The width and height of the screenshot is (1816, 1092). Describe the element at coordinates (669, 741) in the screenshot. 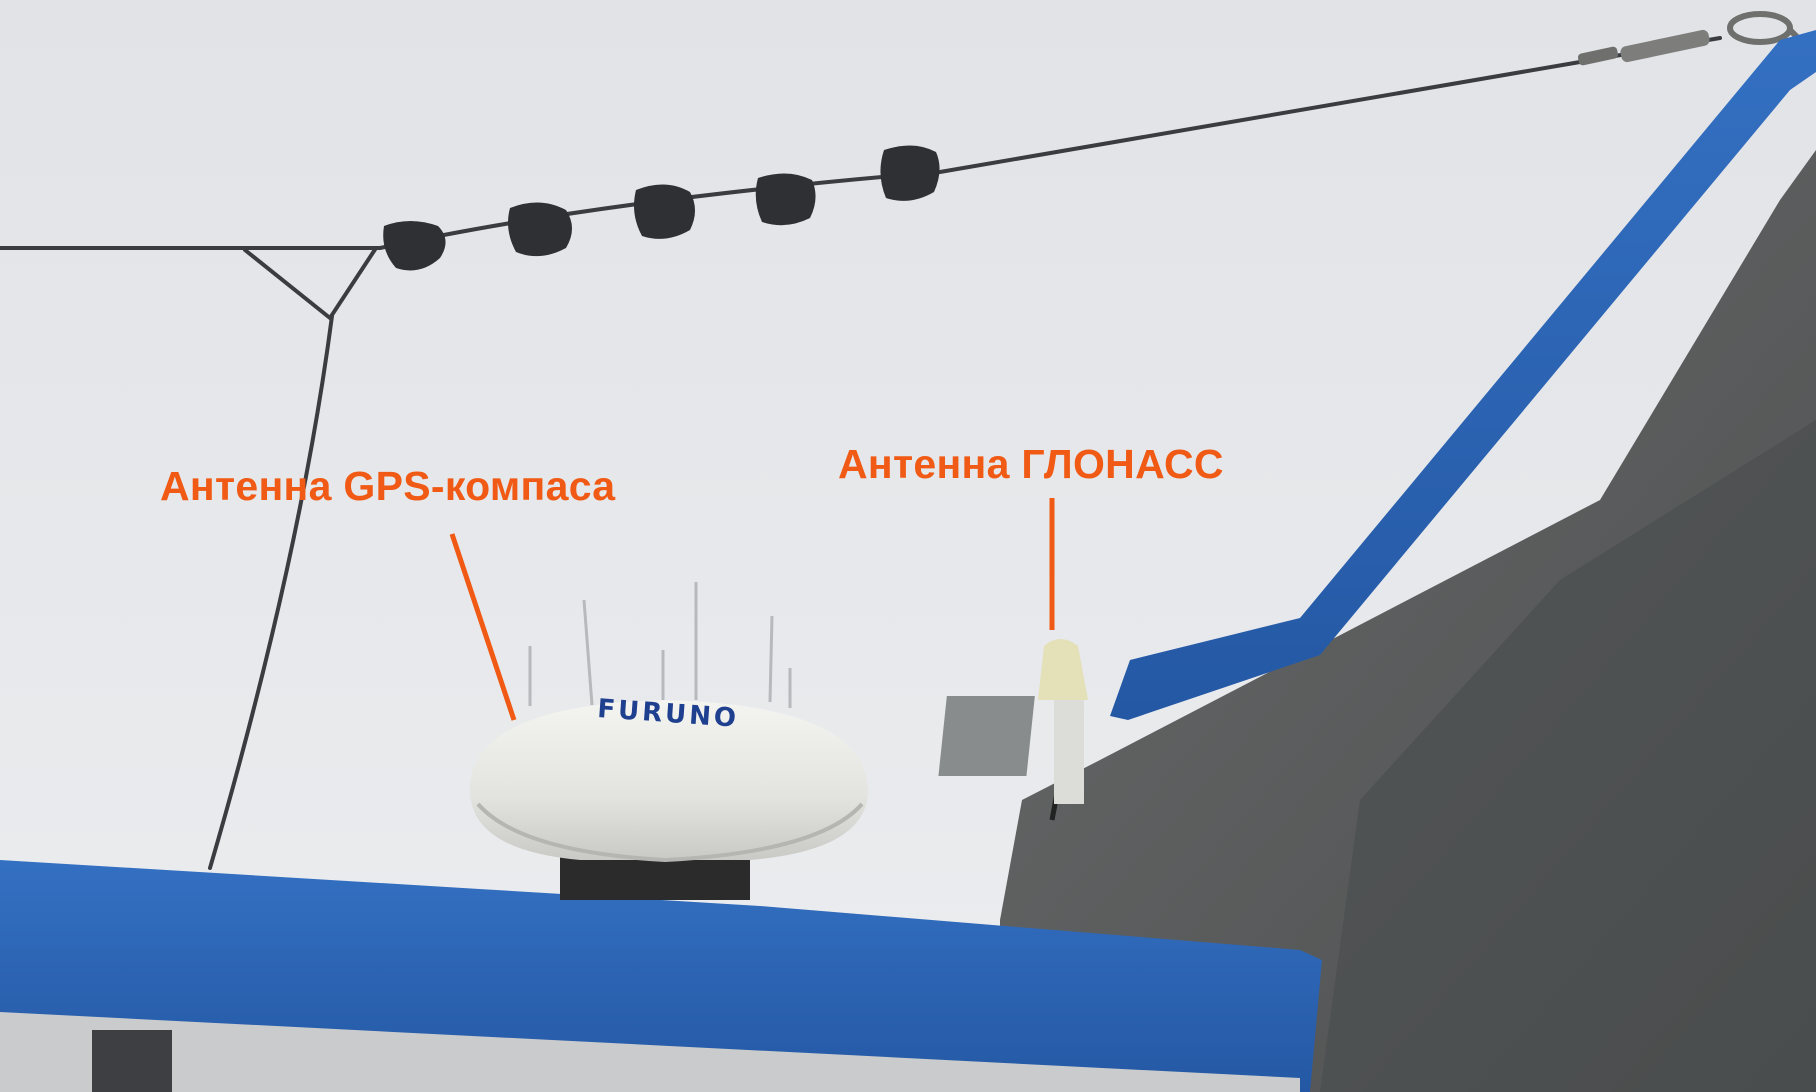

I see `gps-compass-antenna: FURUNO` at that location.